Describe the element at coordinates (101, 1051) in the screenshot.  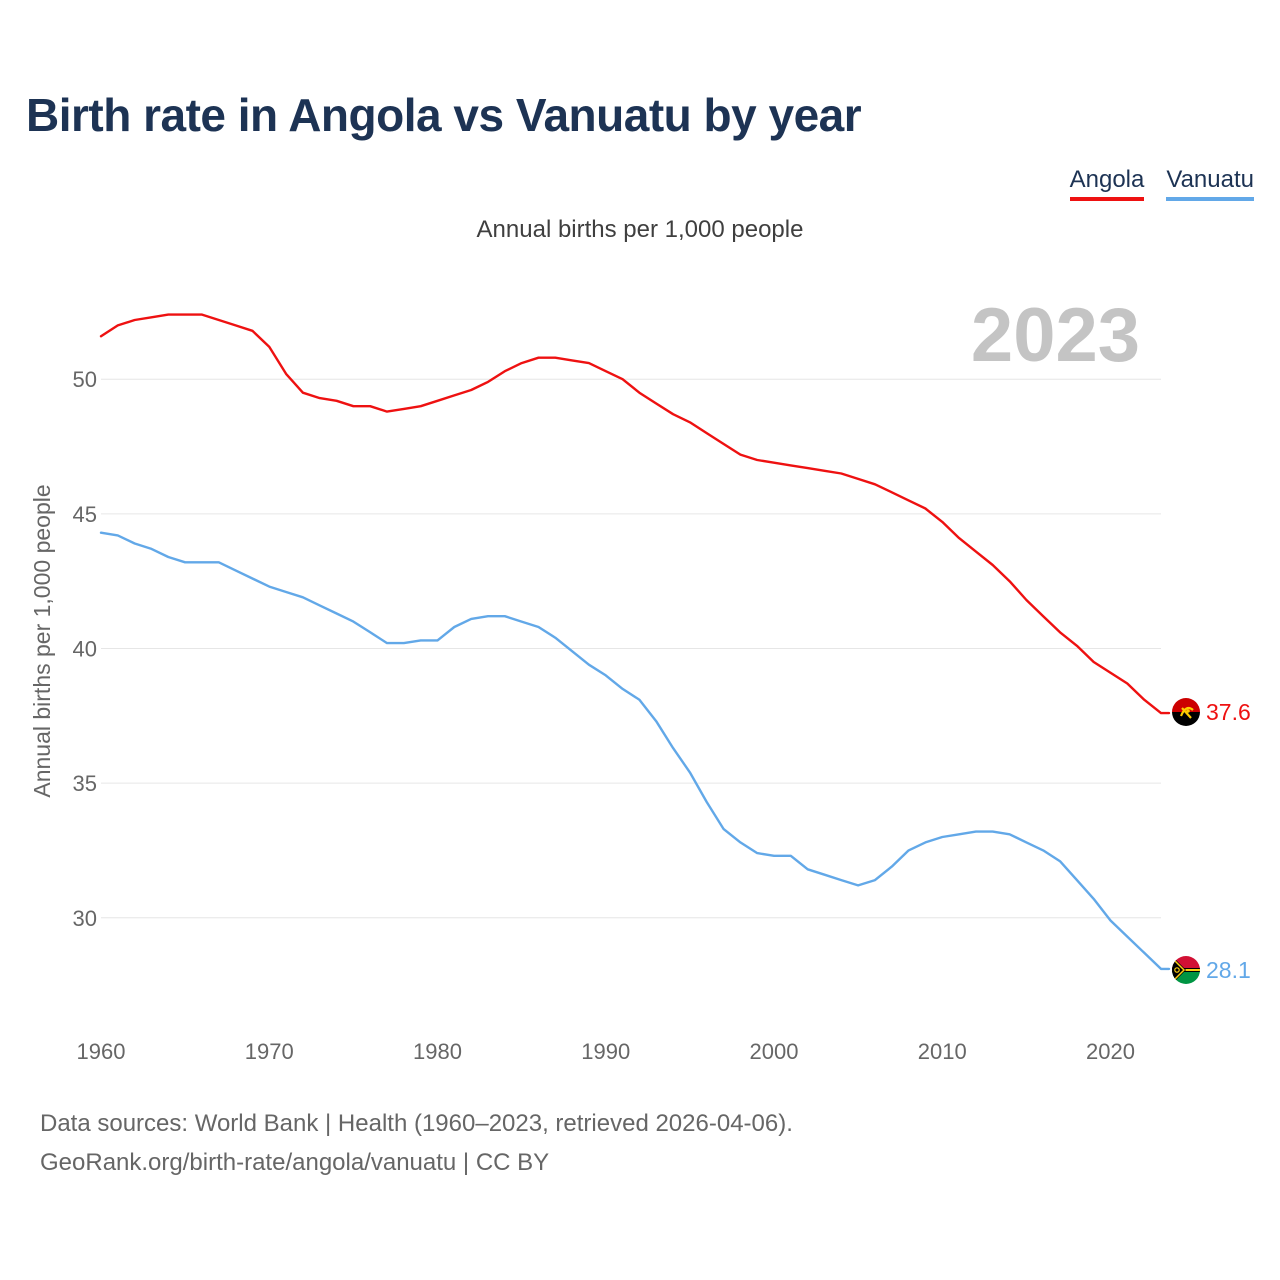
I see `x-tick-label: 1960` at that location.